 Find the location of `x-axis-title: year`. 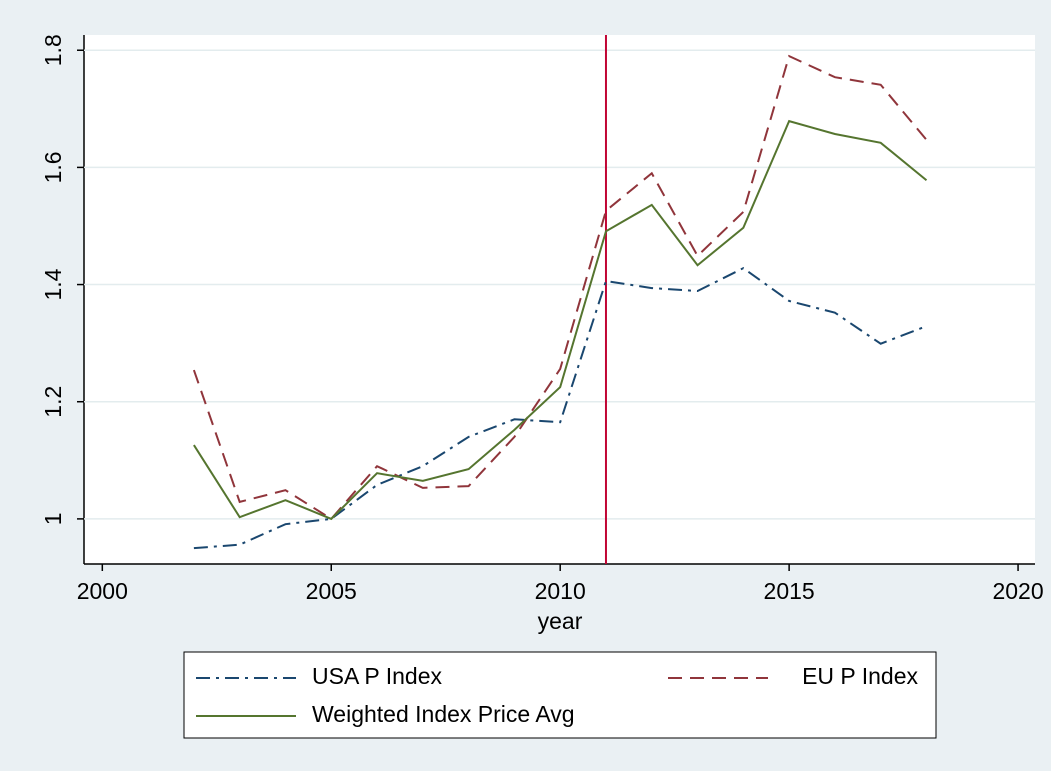

x-axis-title: year is located at coordinates (560, 621).